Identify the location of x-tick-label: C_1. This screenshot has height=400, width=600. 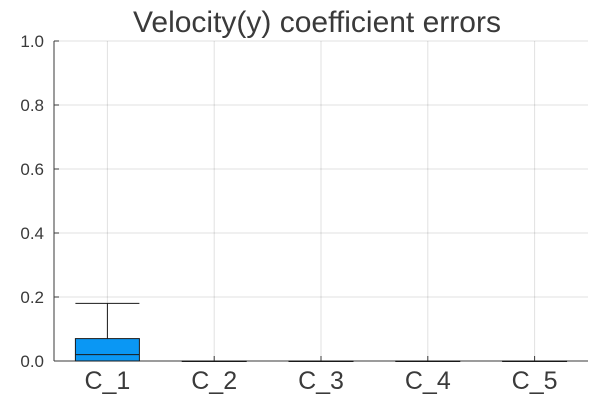
(107, 381).